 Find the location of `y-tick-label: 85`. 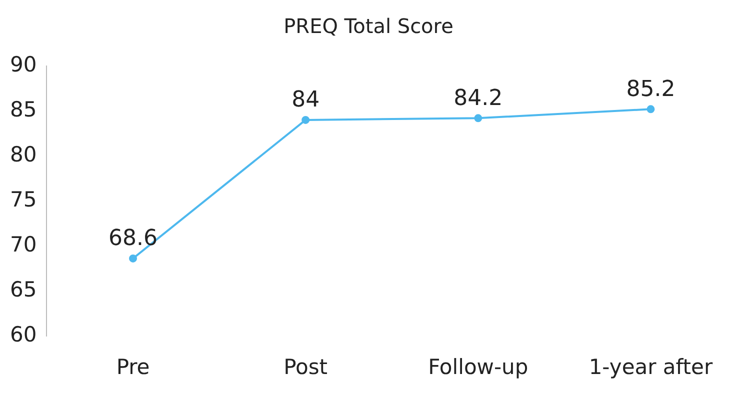

y-tick-label: 85 is located at coordinates (23, 109).